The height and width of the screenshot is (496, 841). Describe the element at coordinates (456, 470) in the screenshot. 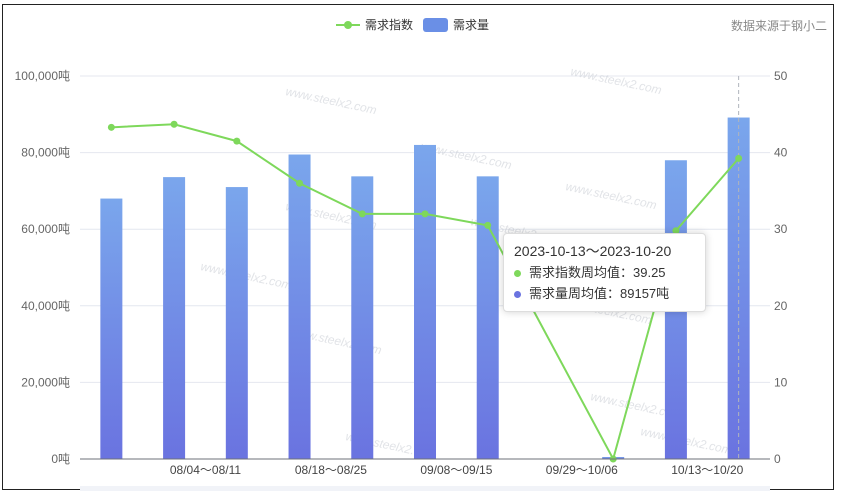

I see `x-axis-tick-label: 09/08～09/15` at that location.